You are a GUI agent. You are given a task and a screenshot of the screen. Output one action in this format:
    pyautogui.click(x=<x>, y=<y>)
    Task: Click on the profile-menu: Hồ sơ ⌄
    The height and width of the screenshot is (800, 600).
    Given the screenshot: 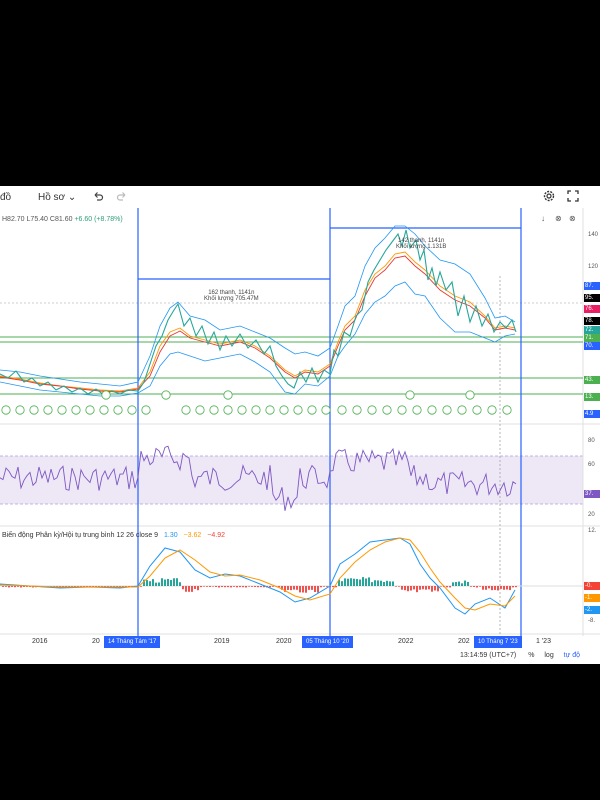 What is the action you would take?
    pyautogui.click(x=57, y=197)
    